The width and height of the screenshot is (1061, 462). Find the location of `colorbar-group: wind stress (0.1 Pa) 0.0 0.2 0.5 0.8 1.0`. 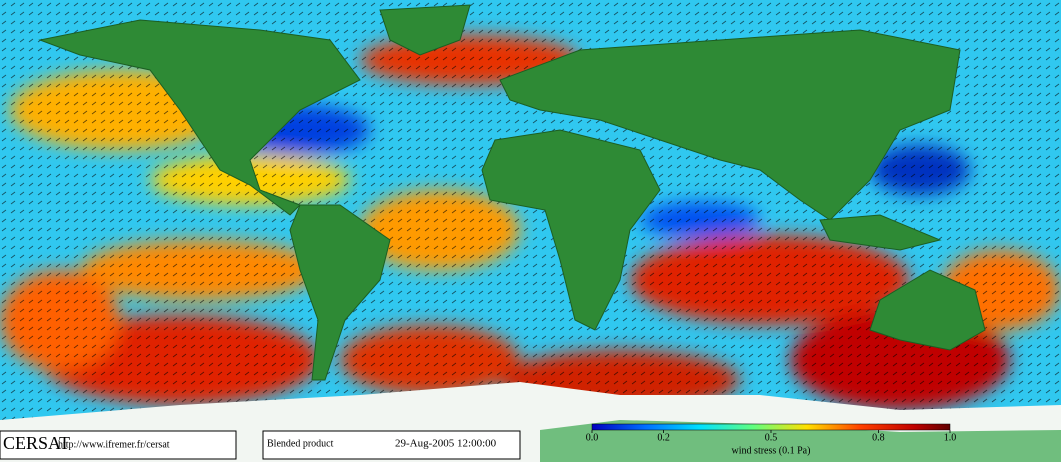

colorbar-group: wind stress (0.1 Pa) 0.0 0.2 0.5 0.8 1.0 is located at coordinates (771, 439).